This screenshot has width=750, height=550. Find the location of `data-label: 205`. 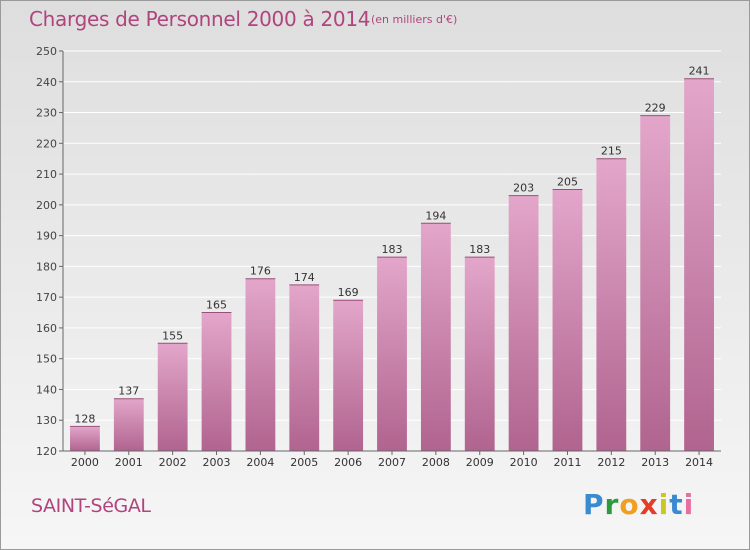

data-label: 205 is located at coordinates (567, 181).